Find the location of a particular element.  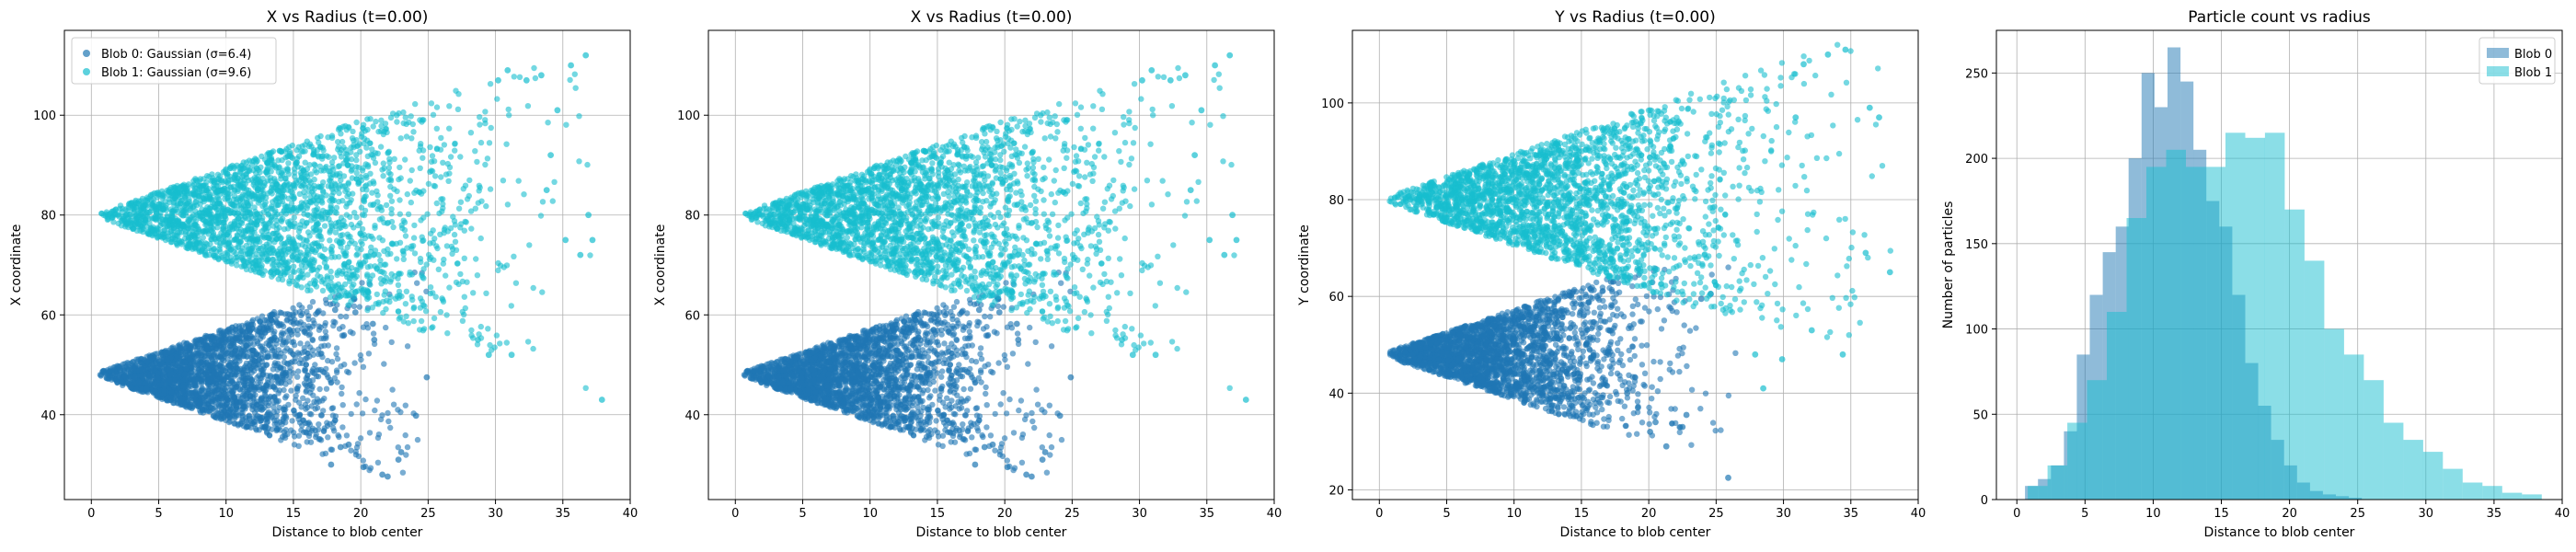

y-tick-label: 40 is located at coordinates (48, 416).